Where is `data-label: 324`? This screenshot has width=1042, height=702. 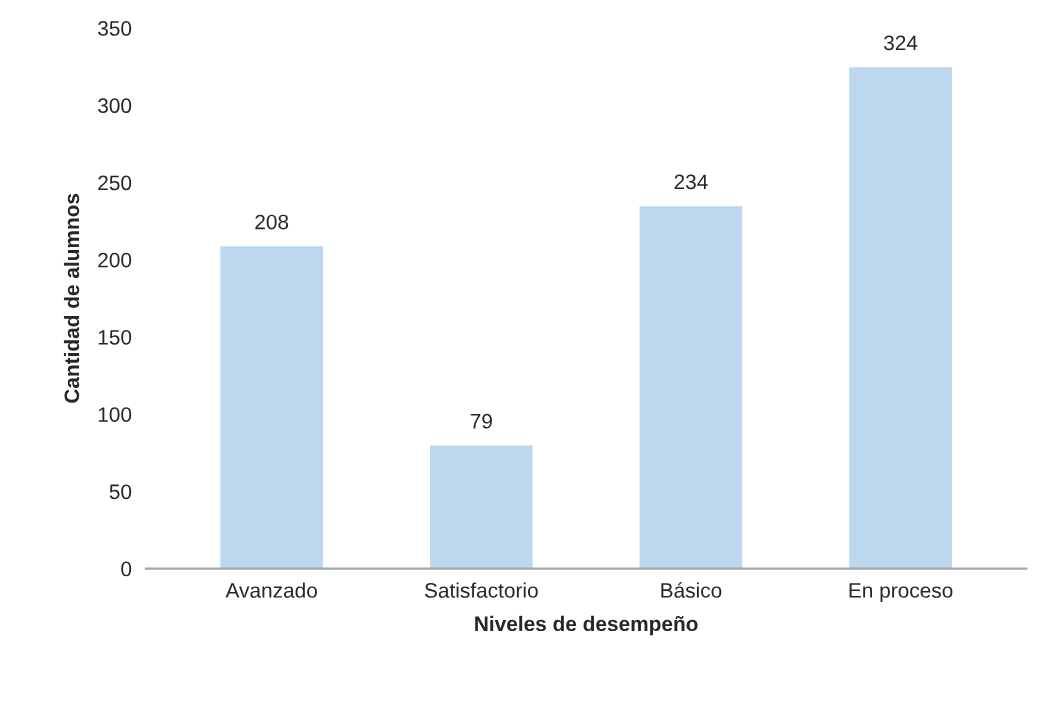 data-label: 324 is located at coordinates (901, 43).